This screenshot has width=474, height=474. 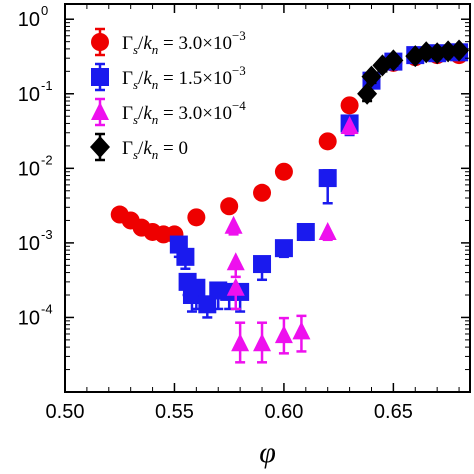 What do you see at coordinates (283, 412) in the screenshot?
I see `x-tick-label: 0.60` at bounding box center [283, 412].